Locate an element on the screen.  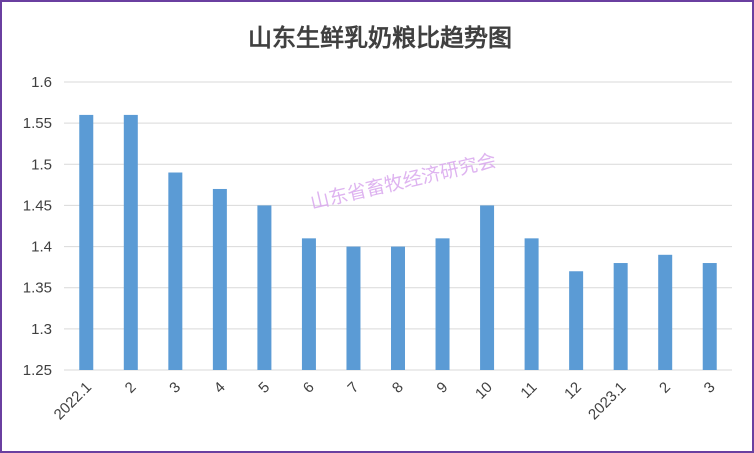
x-tick-label: 8 is located at coordinates (398, 388).